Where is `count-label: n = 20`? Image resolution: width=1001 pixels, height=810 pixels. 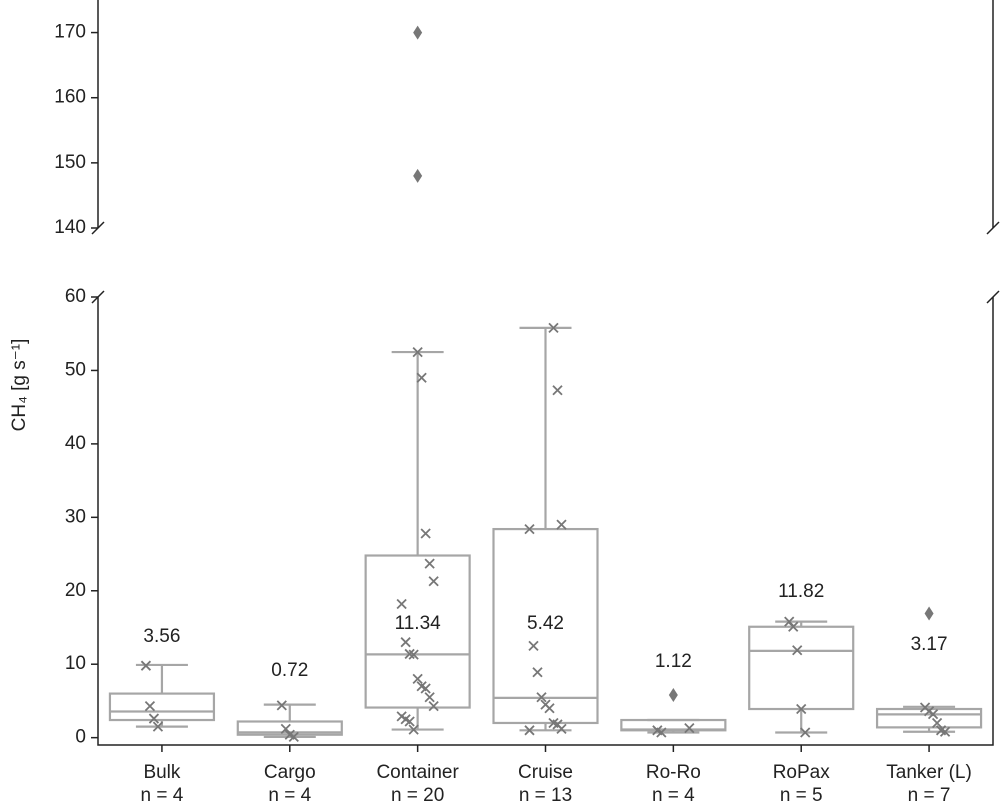
count-label: n = 20 is located at coordinates (417, 795).